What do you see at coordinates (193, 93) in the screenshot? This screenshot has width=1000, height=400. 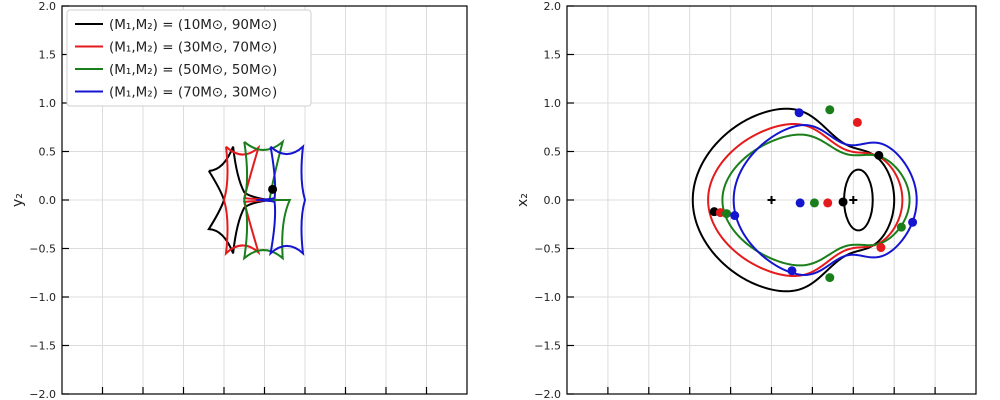 I see `legend-label: (M₁,M₂) = (70M⊙, 30M⊙)` at bounding box center [193, 93].